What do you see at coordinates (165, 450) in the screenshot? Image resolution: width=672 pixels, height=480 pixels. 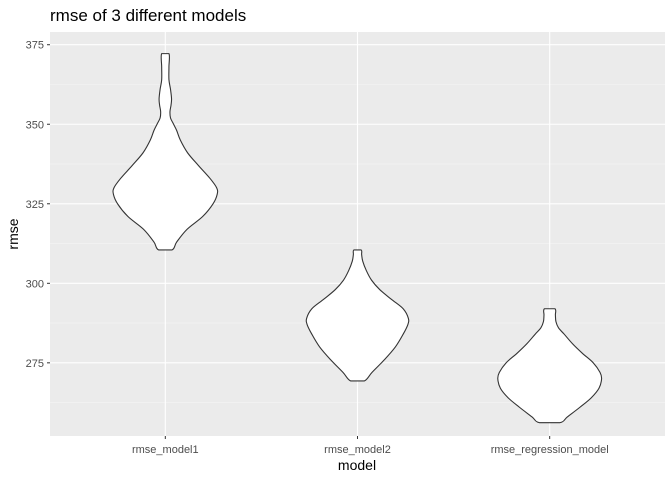 I see `x-tick-label: rmse_model1` at bounding box center [165, 450].